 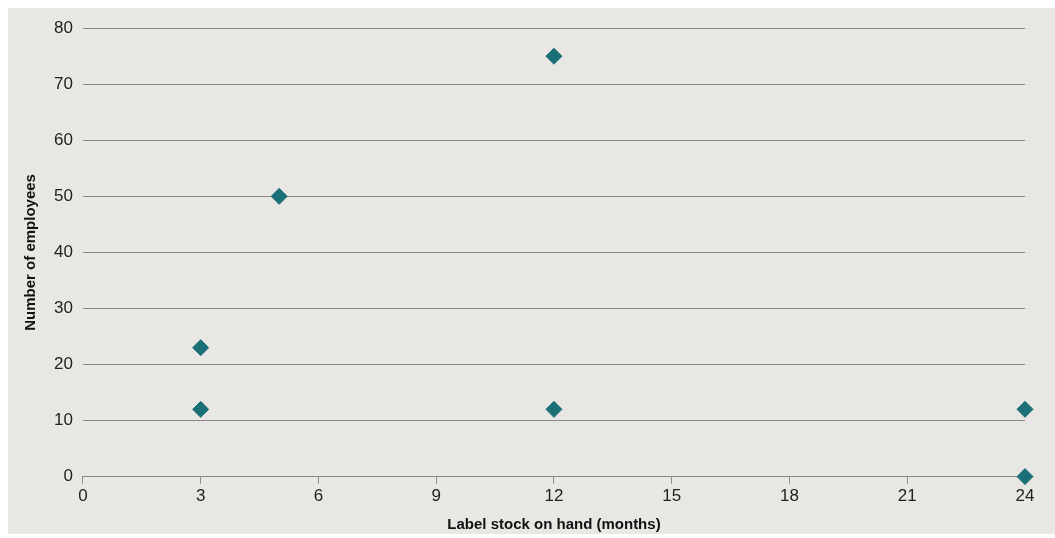 I want to click on y-tick-label: 0, so click(x=68, y=476).